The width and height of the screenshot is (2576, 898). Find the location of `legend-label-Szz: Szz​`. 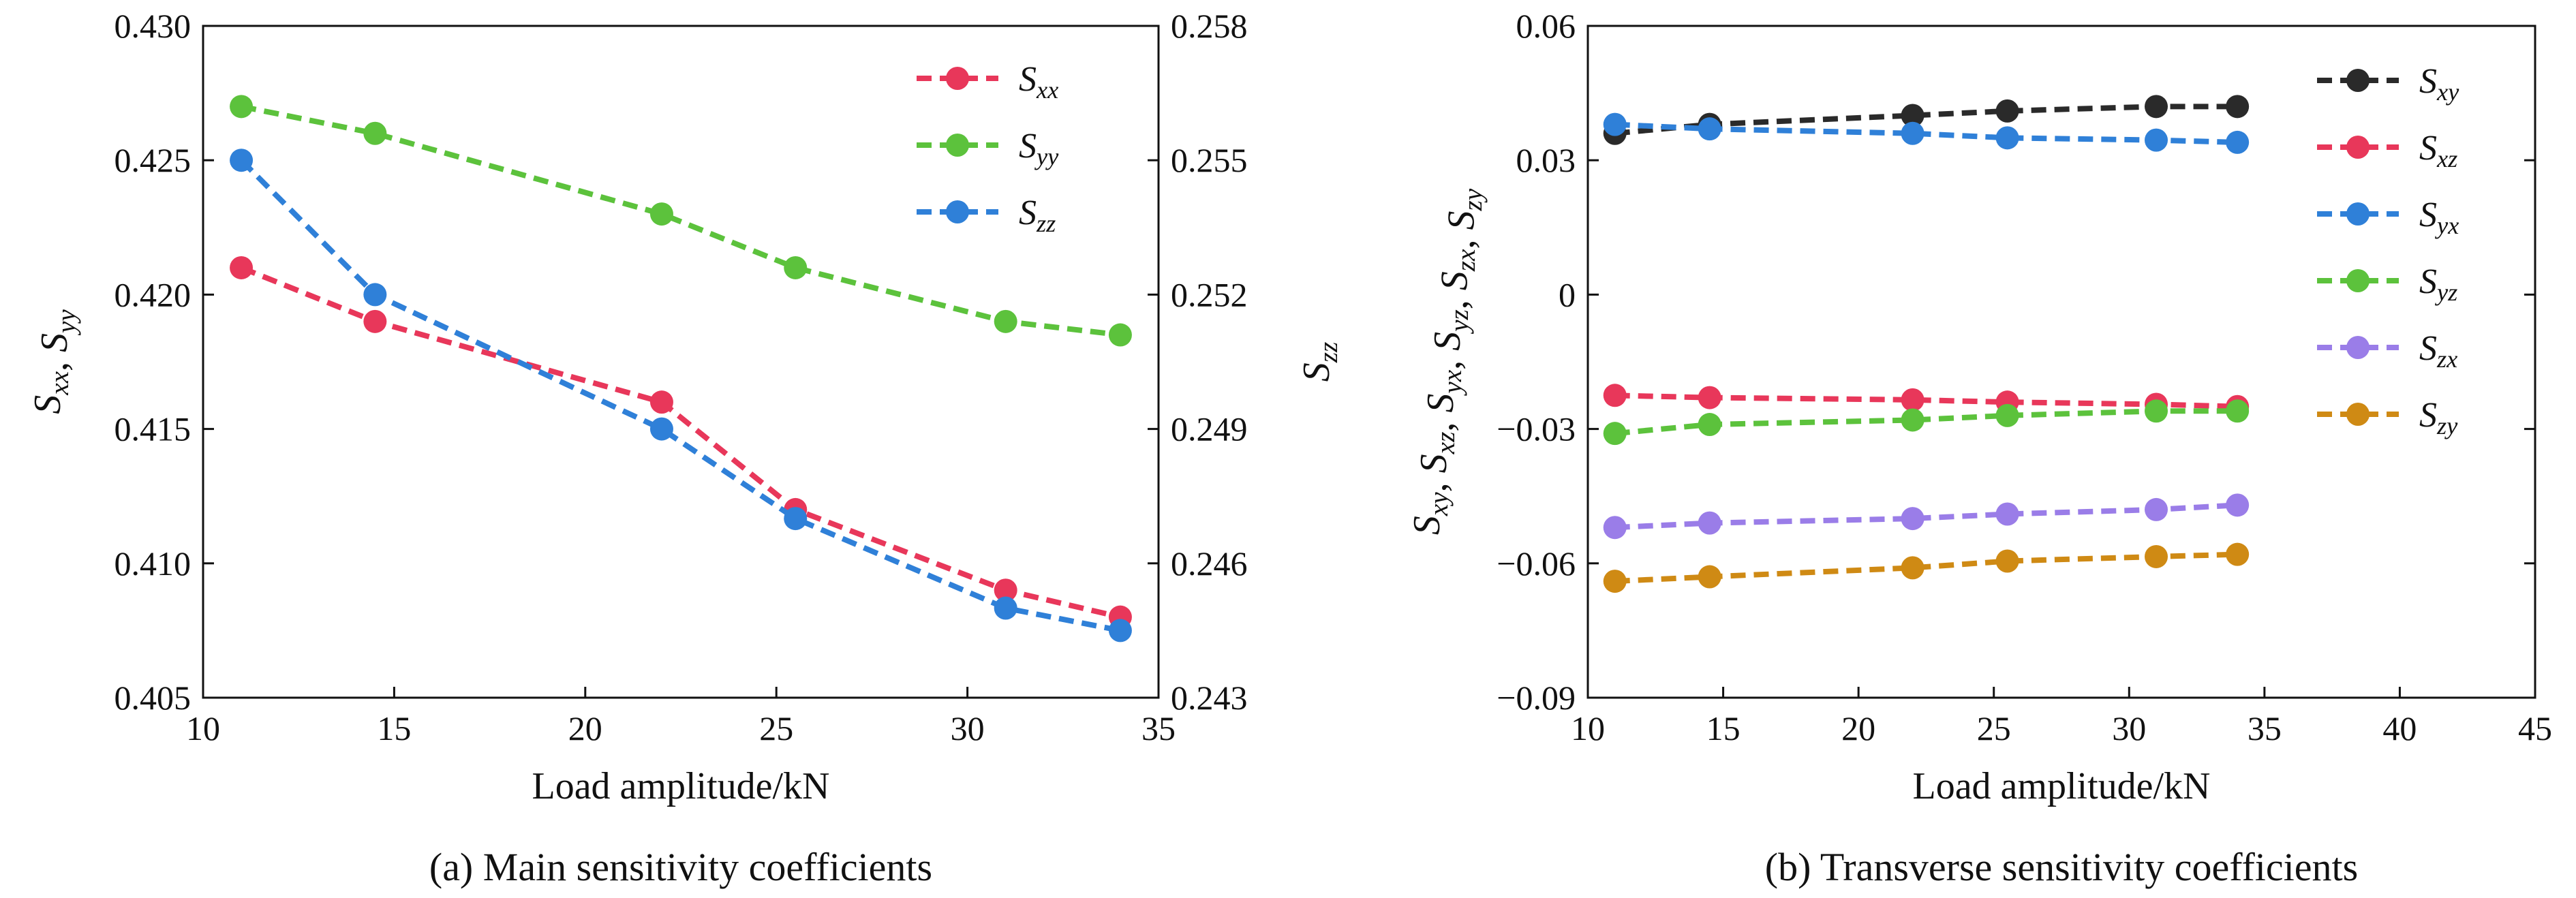

legend-label-Szz: Szz​ is located at coordinates (1037, 215).